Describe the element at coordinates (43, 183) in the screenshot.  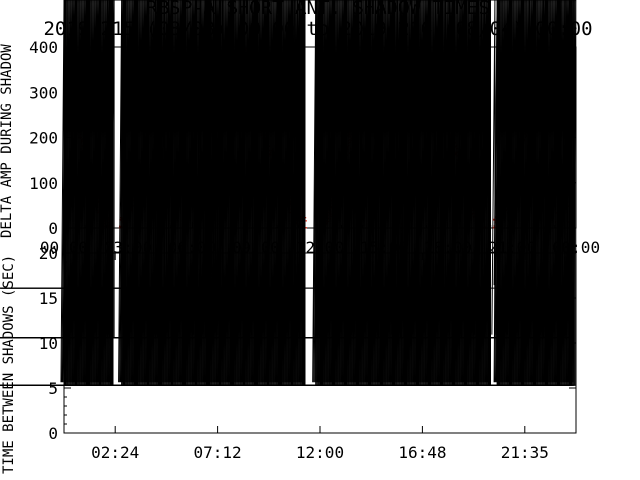
I see `top-y-tick-label: 100` at that location.